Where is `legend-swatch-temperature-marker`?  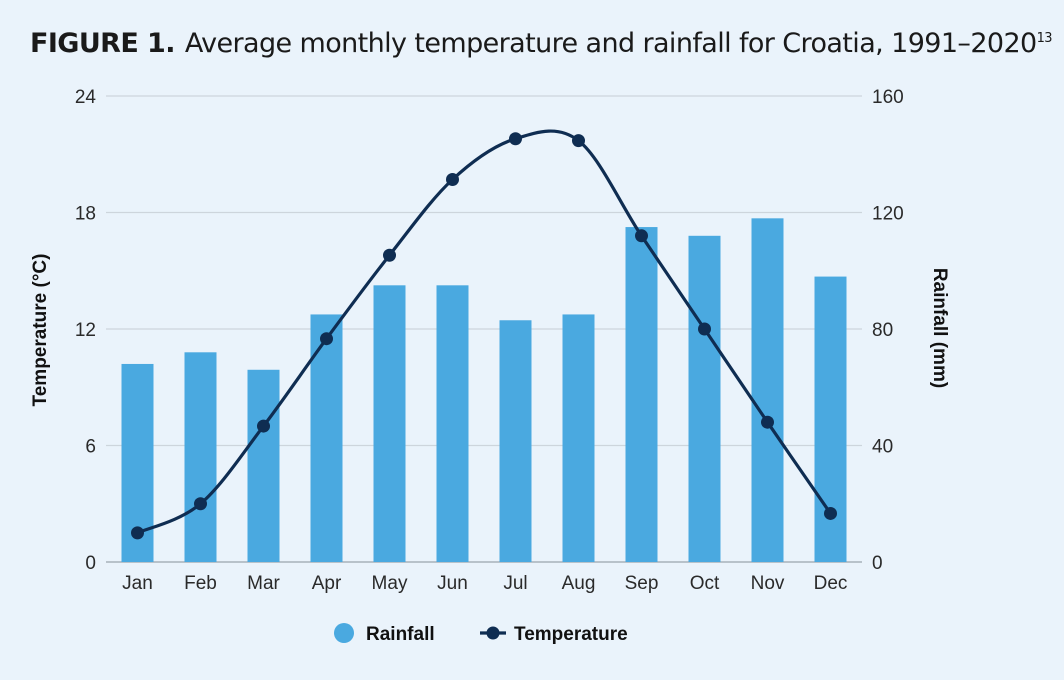
legend-swatch-temperature-marker is located at coordinates (493, 633).